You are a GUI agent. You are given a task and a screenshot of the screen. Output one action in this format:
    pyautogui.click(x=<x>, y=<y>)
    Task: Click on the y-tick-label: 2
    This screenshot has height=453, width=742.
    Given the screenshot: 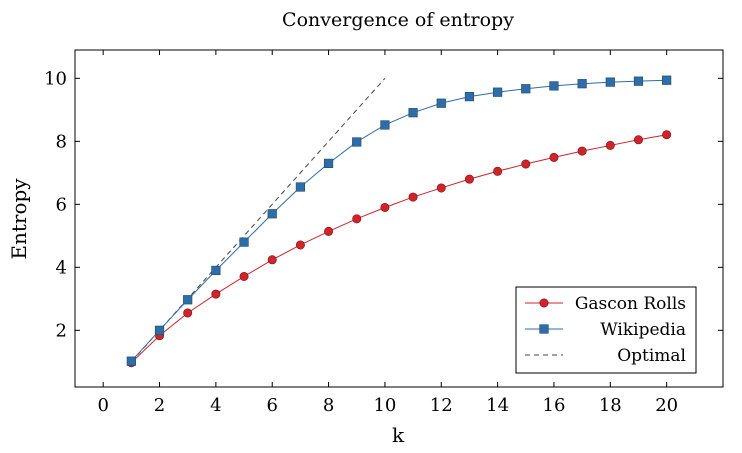 What is the action you would take?
    pyautogui.click(x=61, y=330)
    